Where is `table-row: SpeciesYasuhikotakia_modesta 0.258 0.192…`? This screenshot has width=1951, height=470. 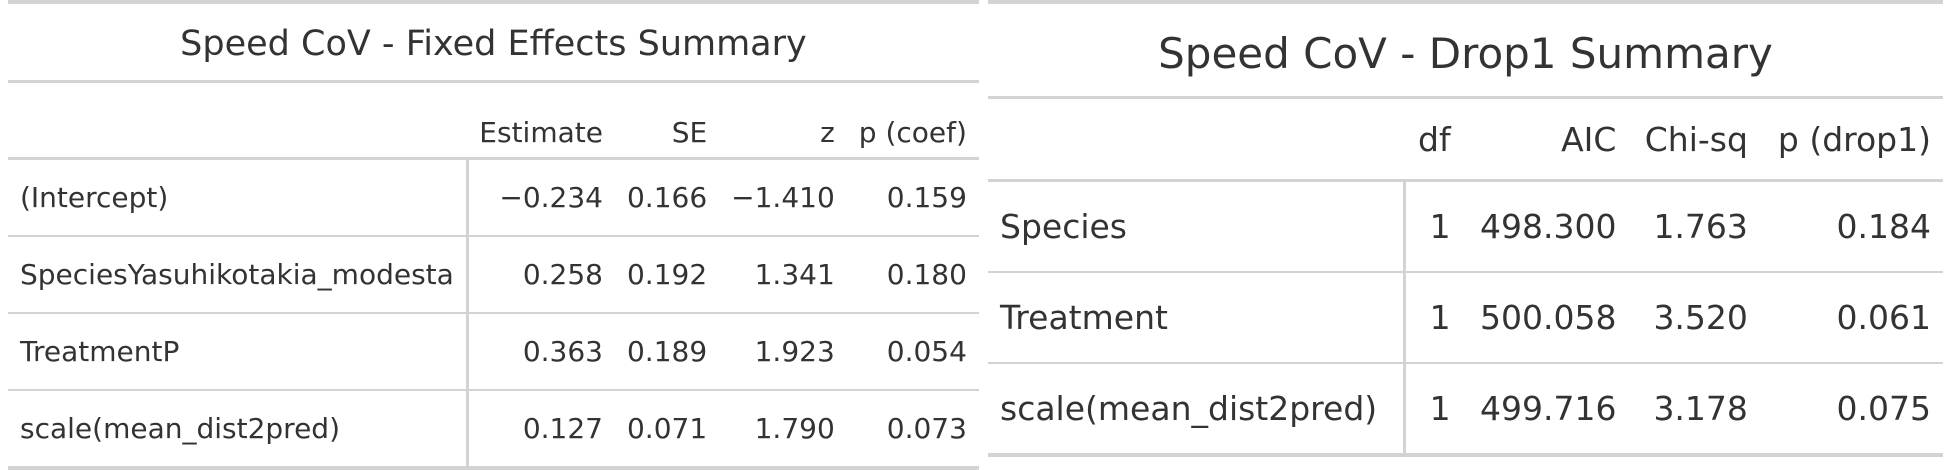 table-row: SpeciesYasuhikotakia_modesta 0.258 0.192… is located at coordinates (493, 274).